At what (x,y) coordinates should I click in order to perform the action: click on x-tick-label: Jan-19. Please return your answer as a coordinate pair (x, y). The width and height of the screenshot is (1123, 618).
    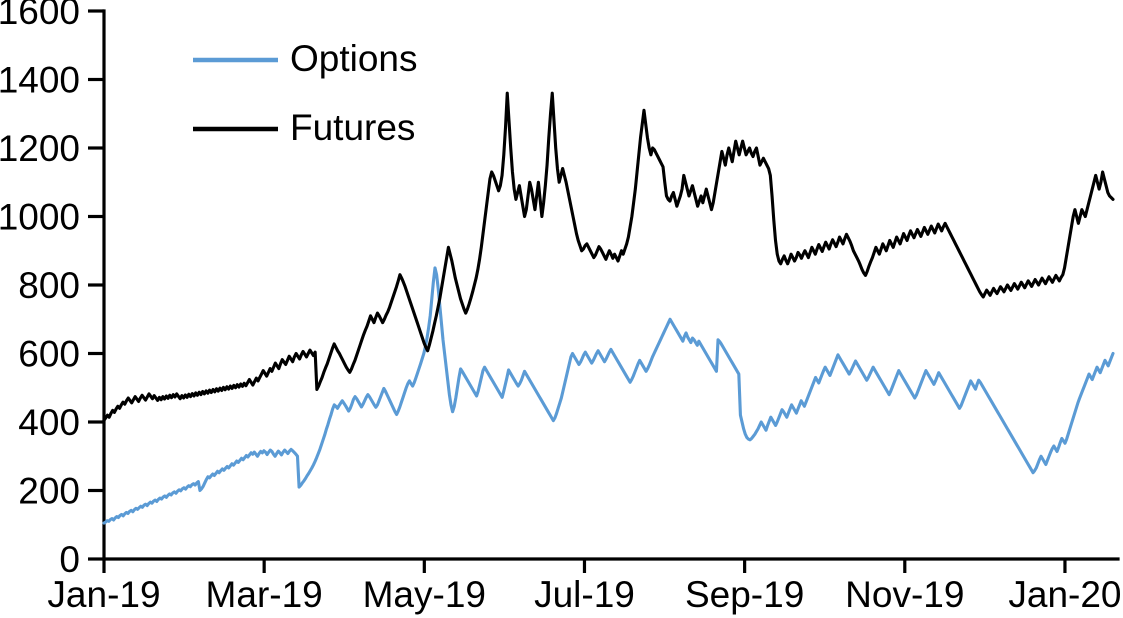
    Looking at the image, I should click on (103, 594).